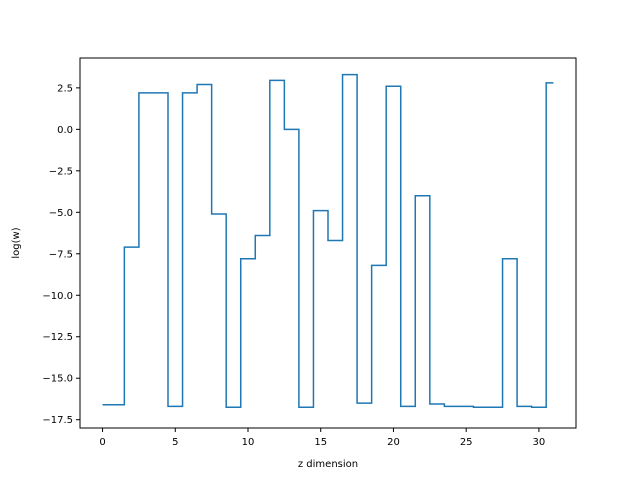 The image size is (640, 480). Describe the element at coordinates (57, 296) in the screenshot. I see `y-tick-label: −10.0` at that location.